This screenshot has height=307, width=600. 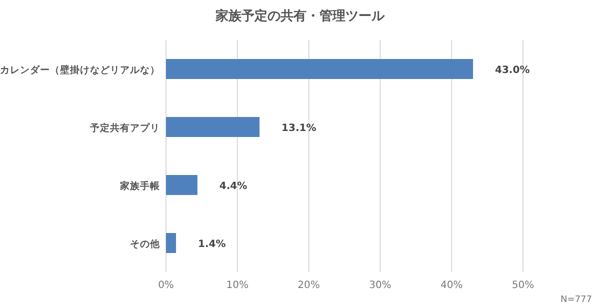 I want to click on x-tick-label: 30%, so click(x=380, y=285).